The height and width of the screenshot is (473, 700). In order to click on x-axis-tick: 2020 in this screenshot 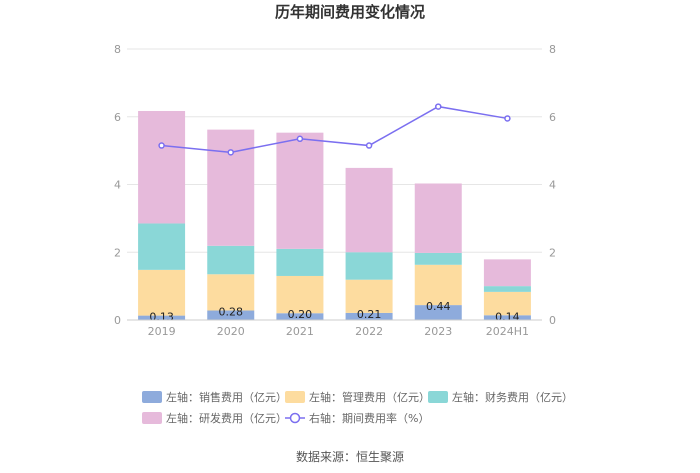, I will do `click(231, 331)`.